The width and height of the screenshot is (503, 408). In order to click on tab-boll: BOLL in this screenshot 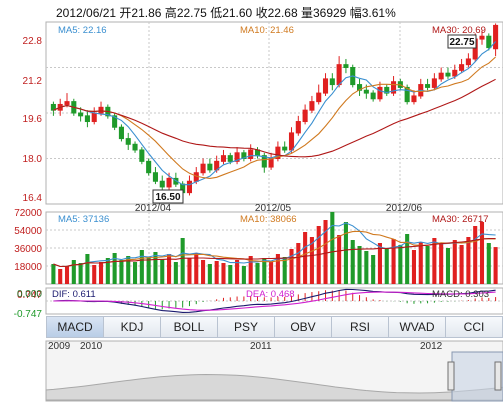, I will do `click(189, 327)`.